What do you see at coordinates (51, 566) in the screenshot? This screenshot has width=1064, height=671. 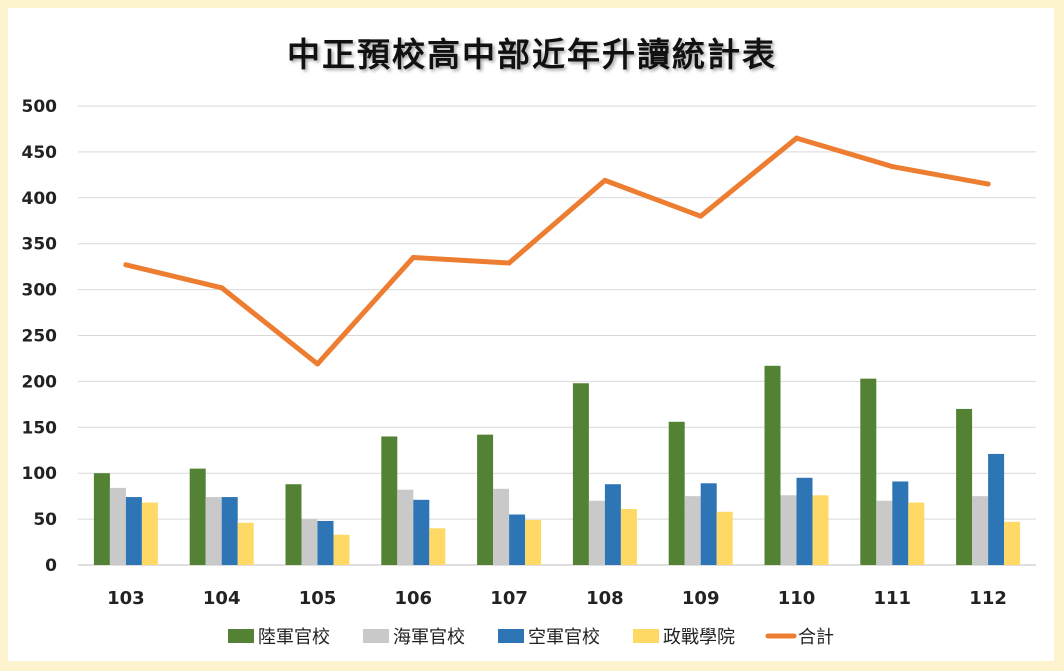 I see `y-tick-label: 0` at bounding box center [51, 566].